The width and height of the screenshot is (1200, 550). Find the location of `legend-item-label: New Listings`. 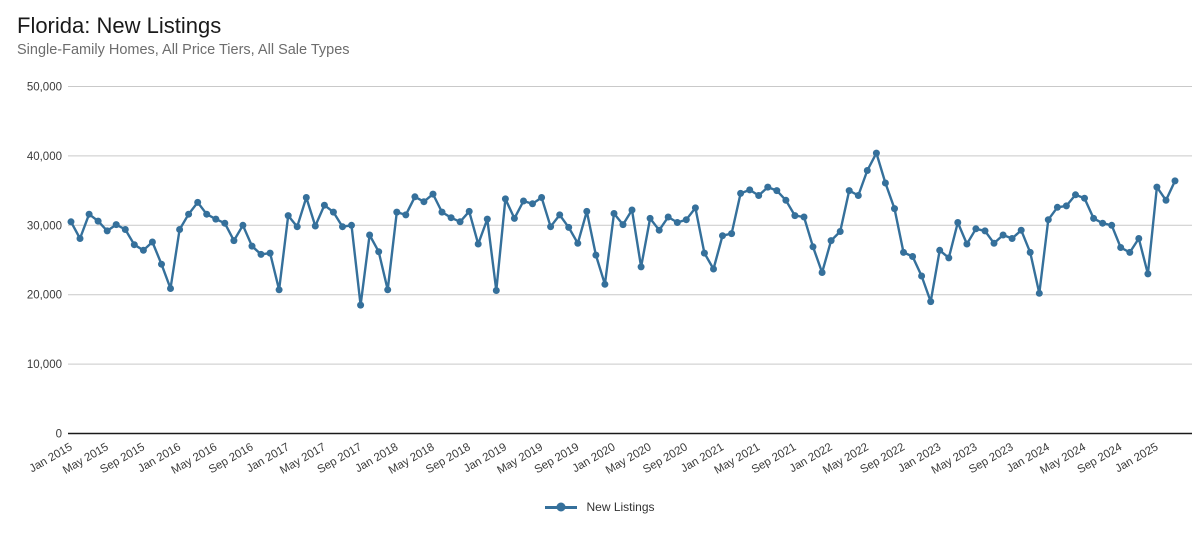

legend-item-label: New Listings is located at coordinates (620, 507).